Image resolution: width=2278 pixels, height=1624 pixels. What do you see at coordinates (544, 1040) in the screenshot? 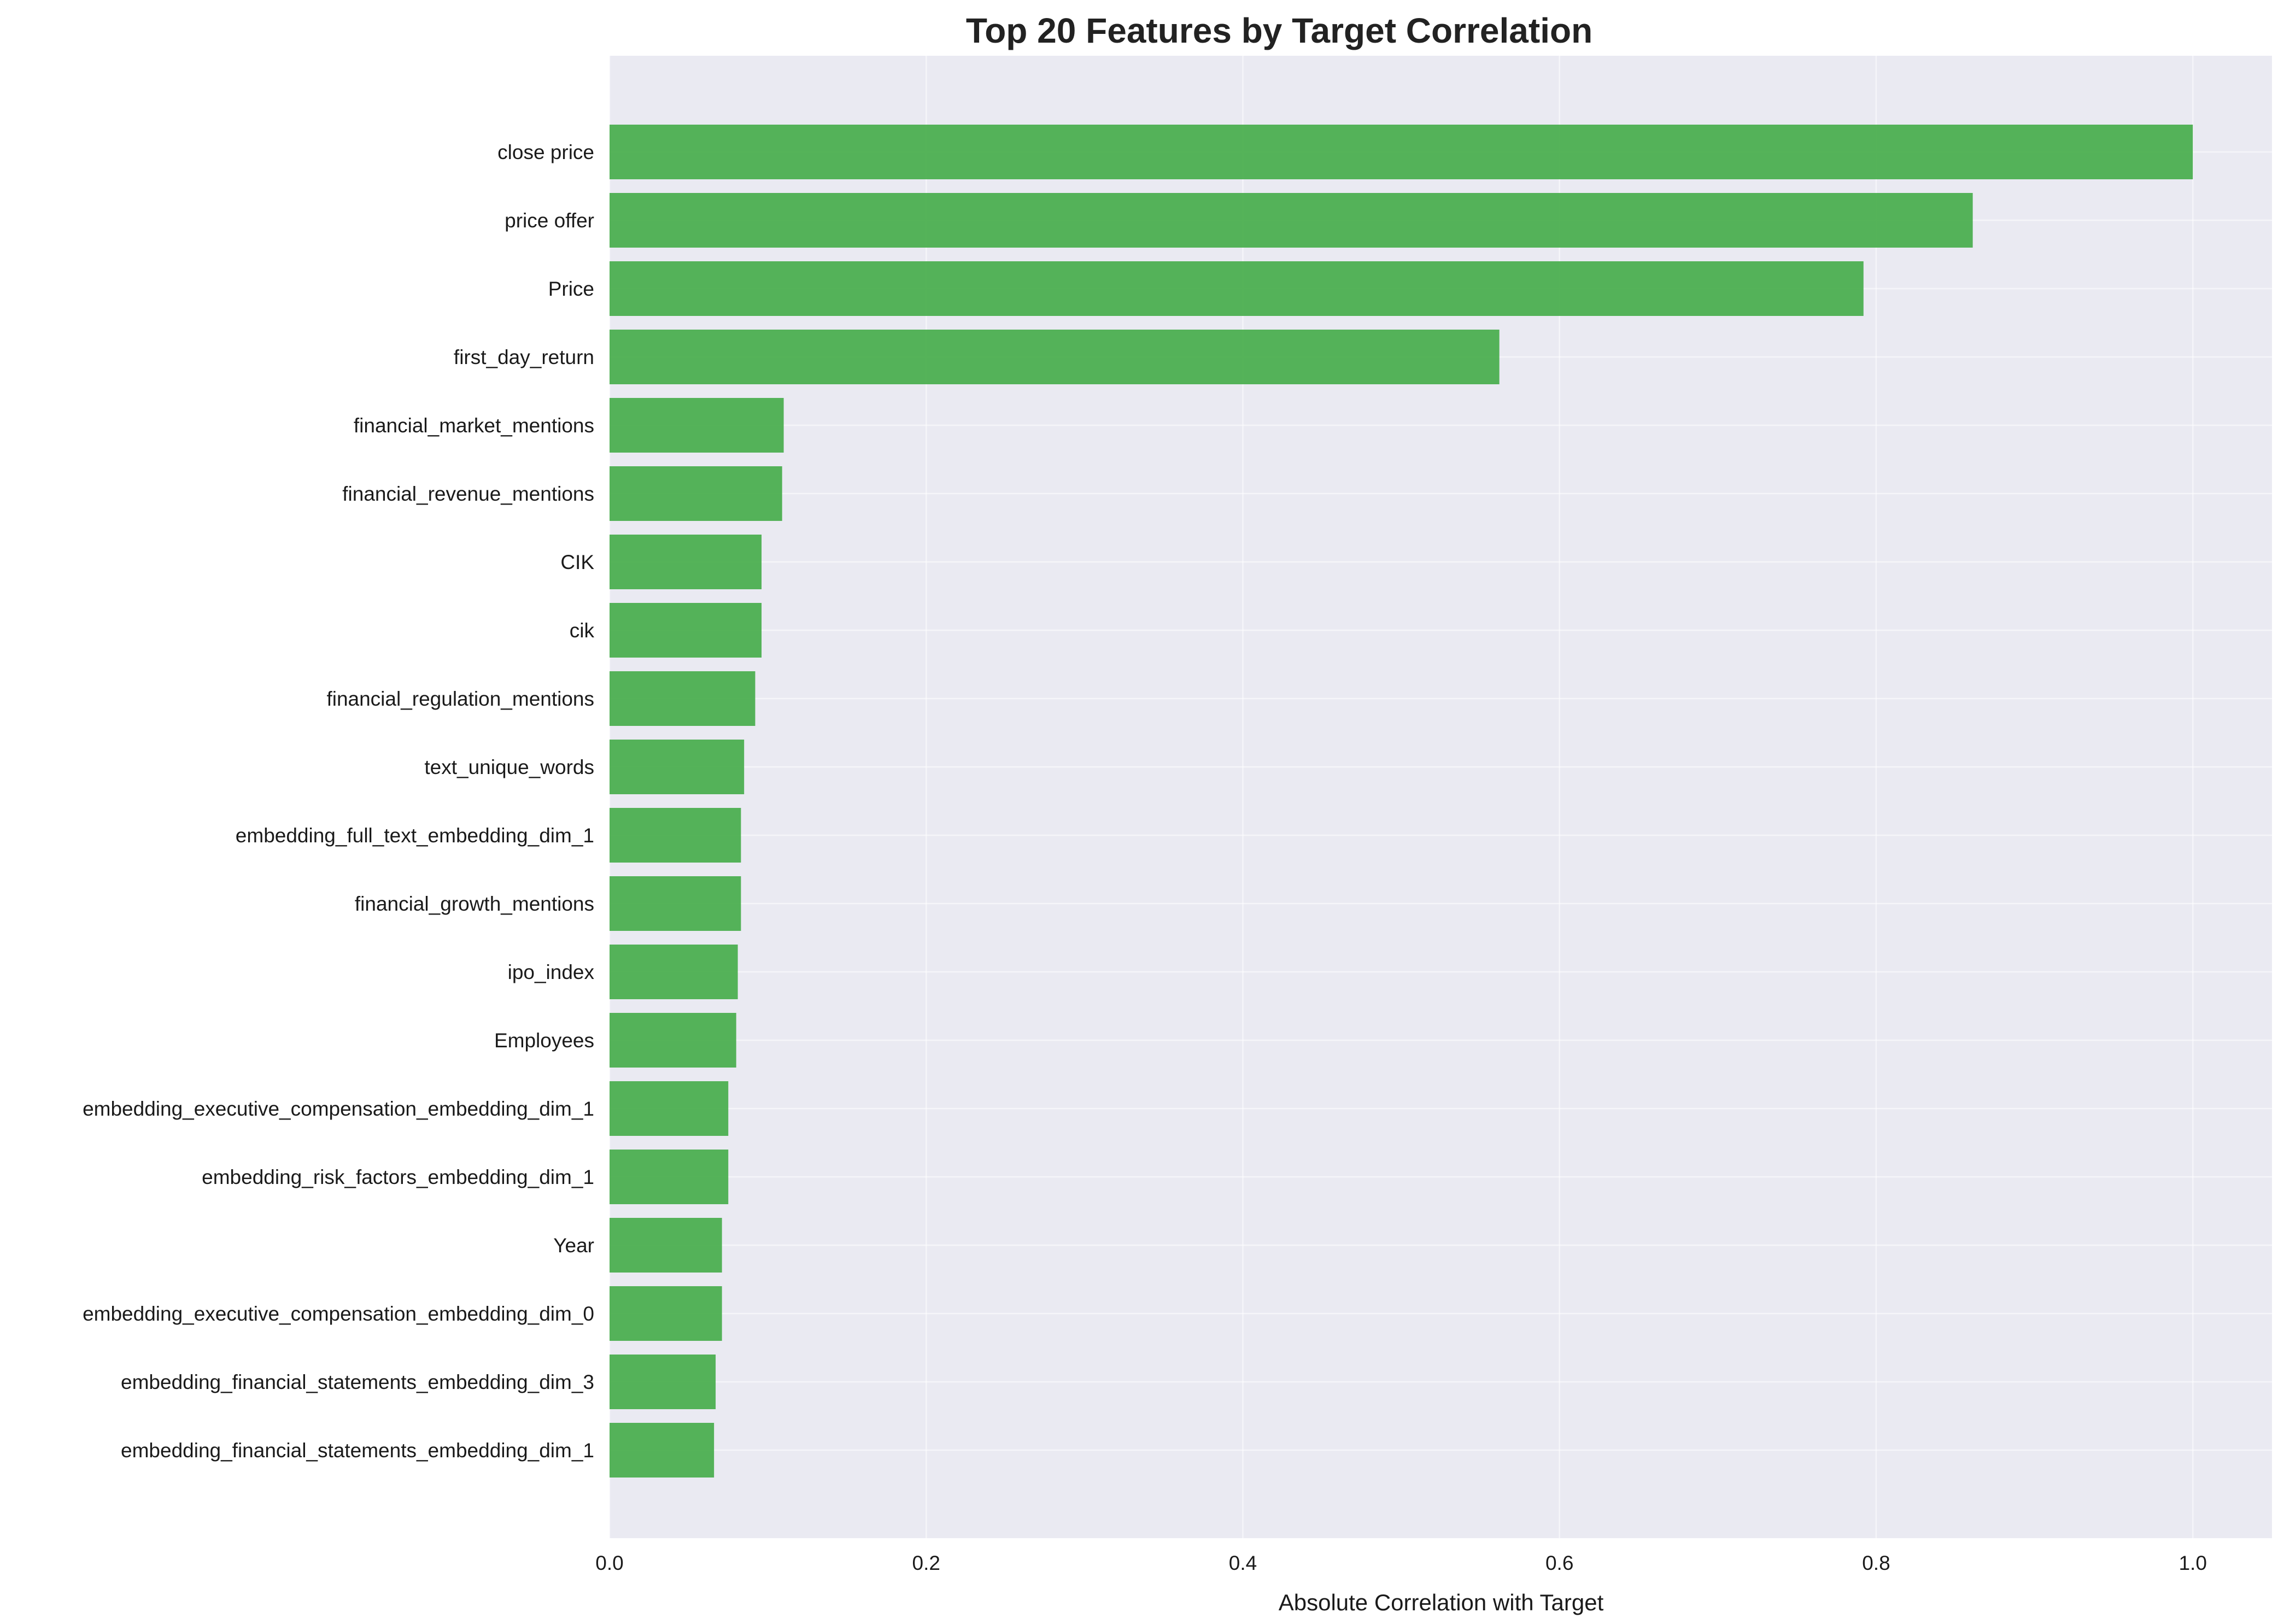
I see `category-label: Employees` at bounding box center [544, 1040].